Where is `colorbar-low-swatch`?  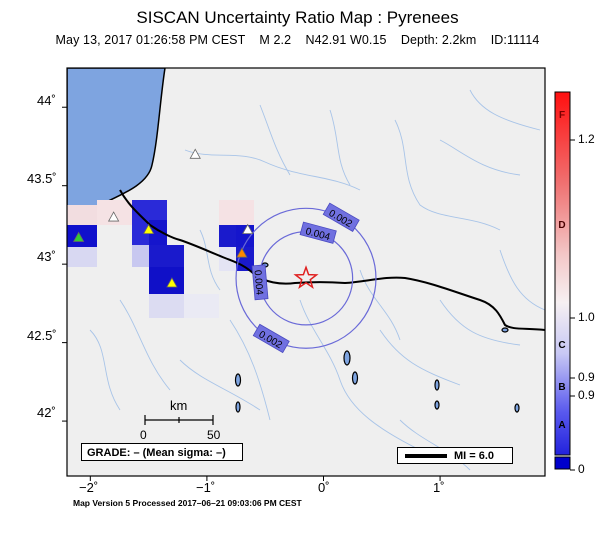
colorbar-low-swatch is located at coordinates (562, 463).